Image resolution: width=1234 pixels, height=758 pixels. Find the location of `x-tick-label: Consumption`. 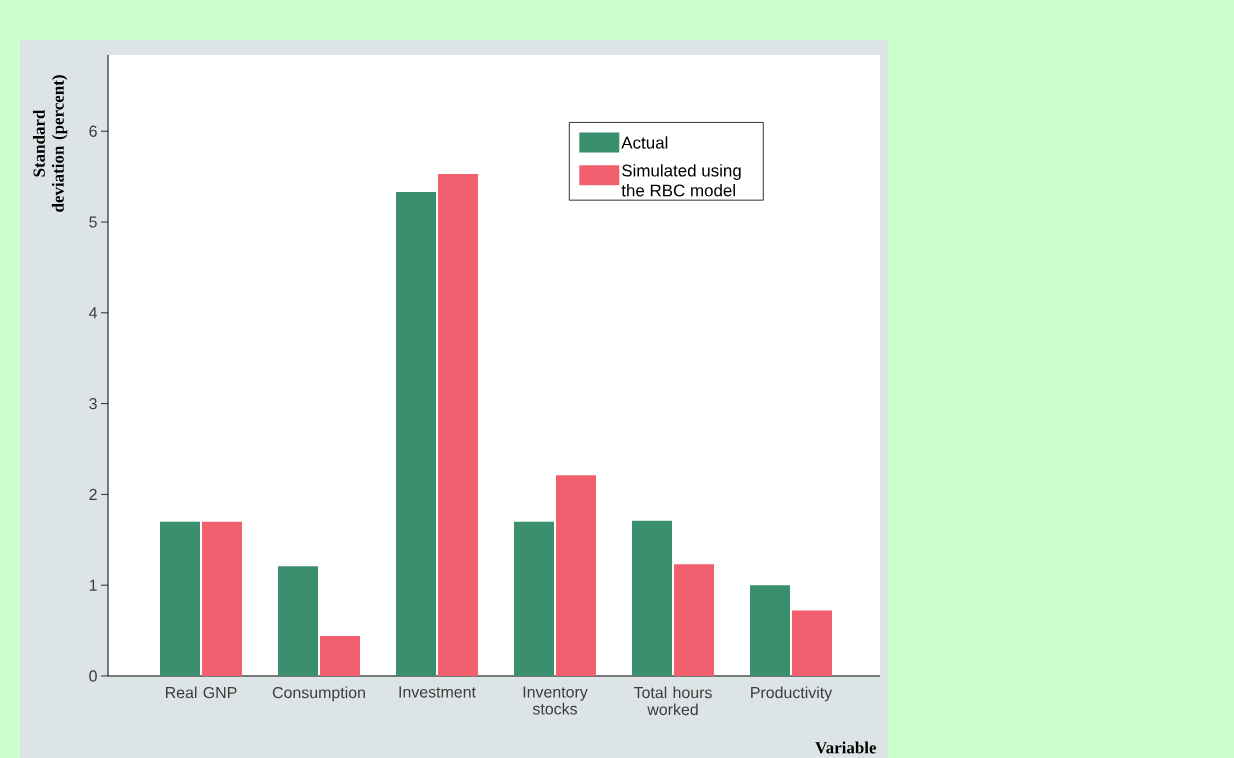

x-tick-label: Consumption is located at coordinates (318, 694).